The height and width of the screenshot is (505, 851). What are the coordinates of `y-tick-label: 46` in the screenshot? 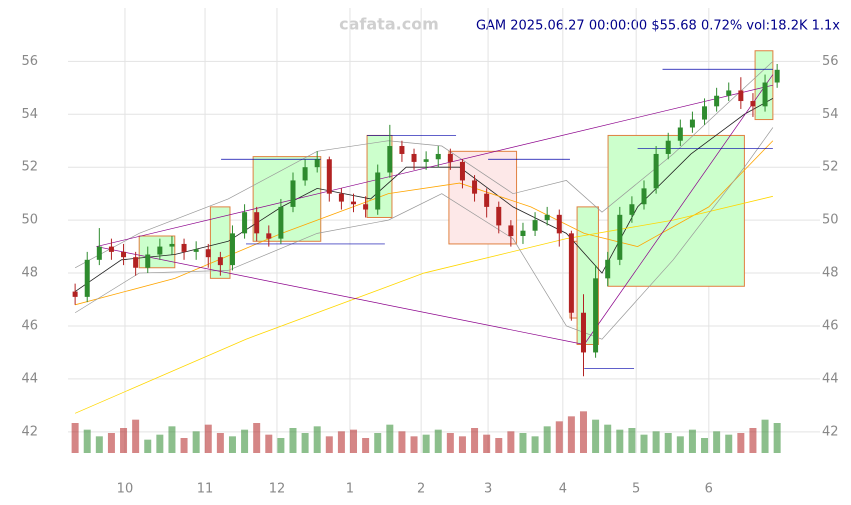 It's located at (29, 325).